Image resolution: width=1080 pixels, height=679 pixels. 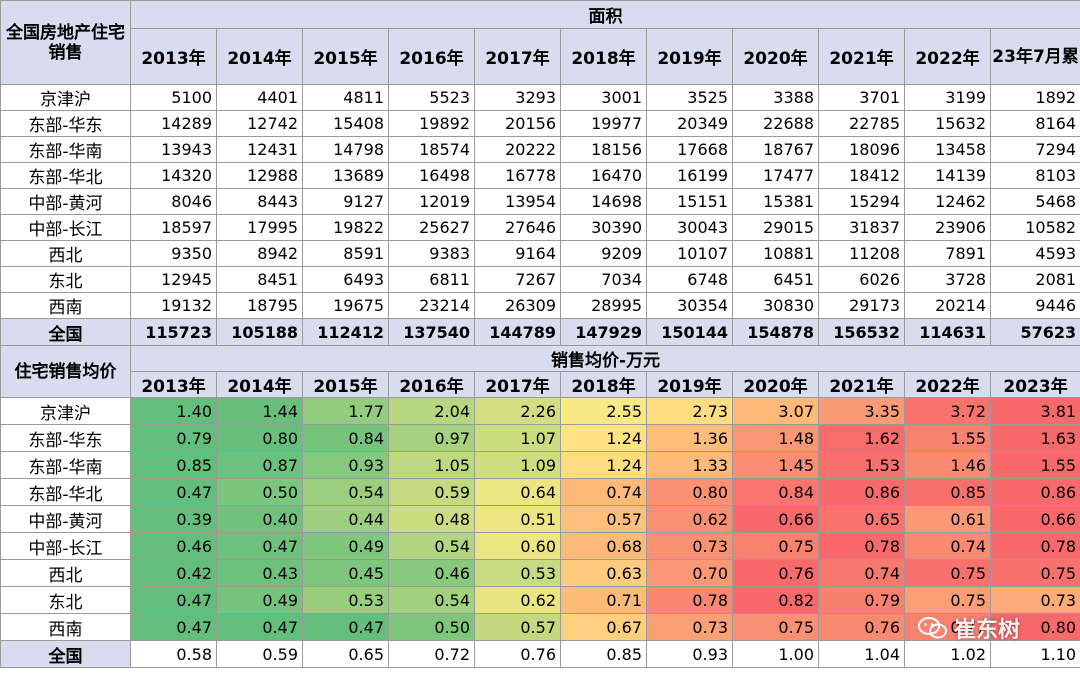 What do you see at coordinates (1034, 654) in the screenshot?
I see `price-total-cell: 1.10` at bounding box center [1034, 654].